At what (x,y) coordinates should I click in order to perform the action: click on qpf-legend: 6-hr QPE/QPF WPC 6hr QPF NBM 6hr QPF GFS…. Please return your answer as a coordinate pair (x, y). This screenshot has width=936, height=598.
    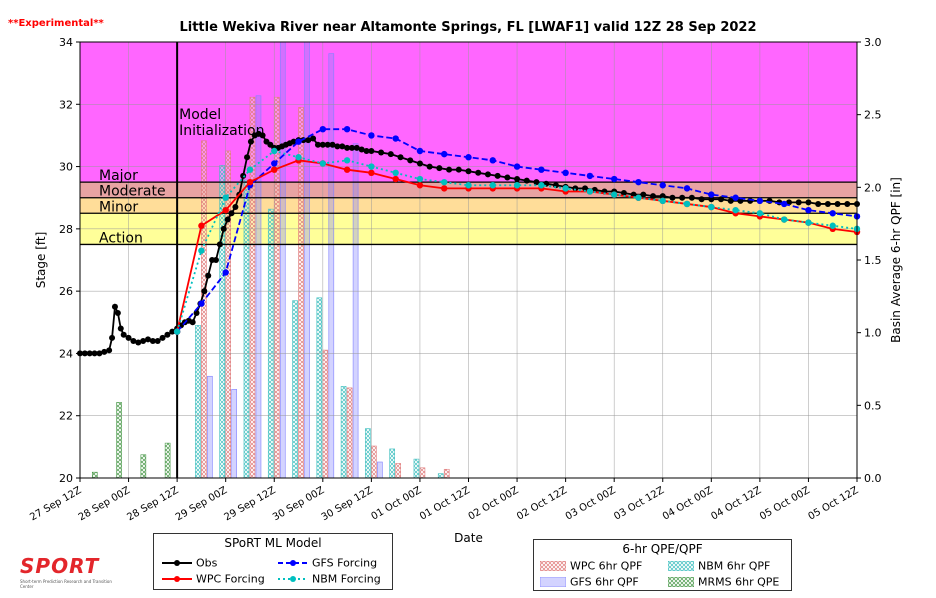
    Looking at the image, I should click on (662, 565).